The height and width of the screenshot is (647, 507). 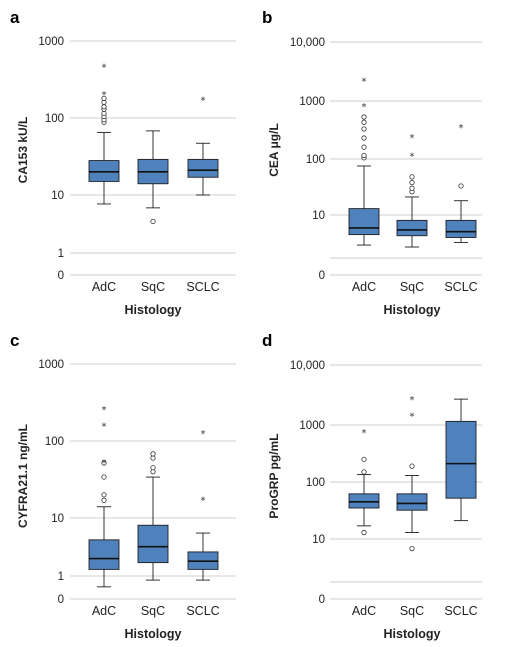 What do you see at coordinates (203, 505) in the screenshot?
I see `box-SCLC: **` at bounding box center [203, 505].